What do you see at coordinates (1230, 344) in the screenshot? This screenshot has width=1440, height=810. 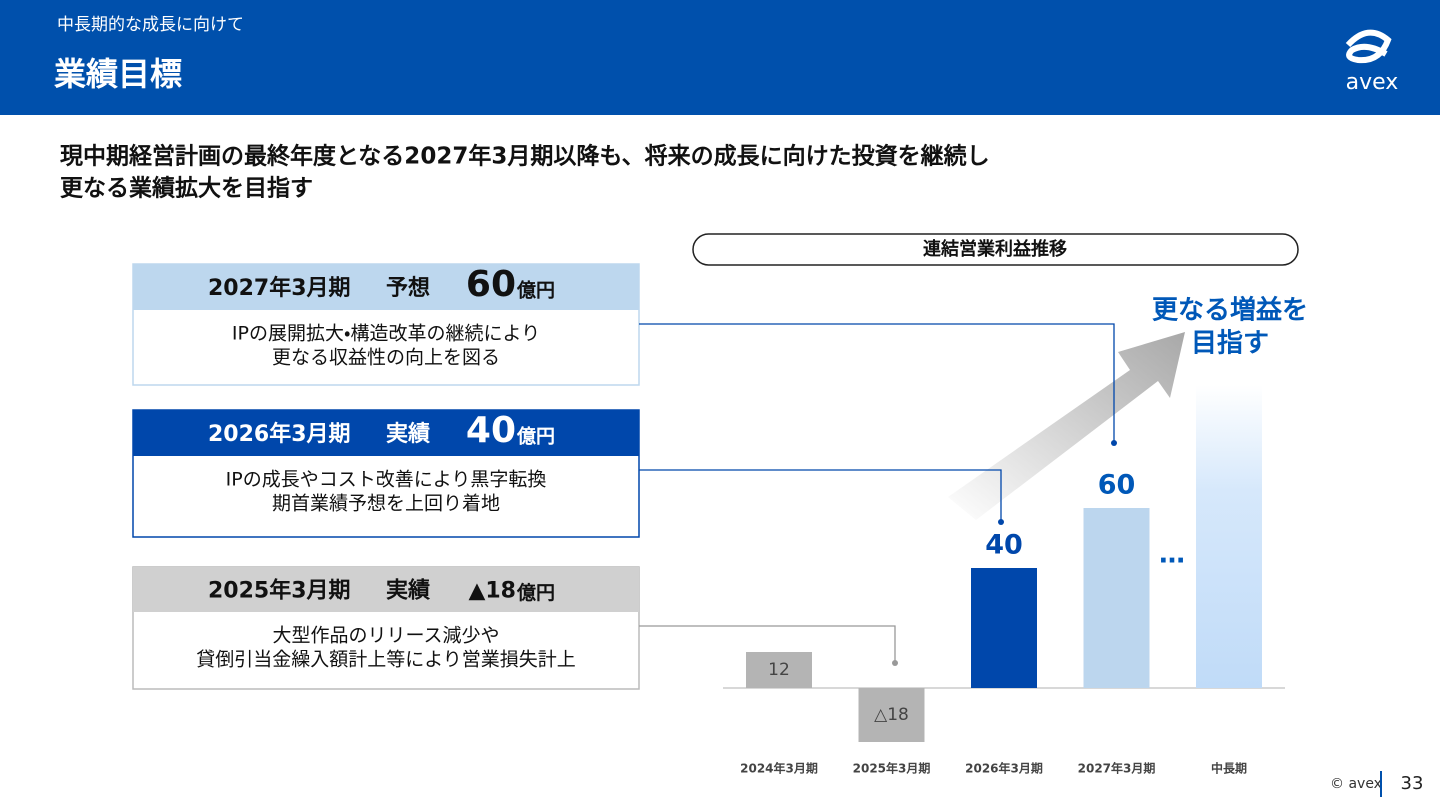 I see `annotation: 目指す` at bounding box center [1230, 344].